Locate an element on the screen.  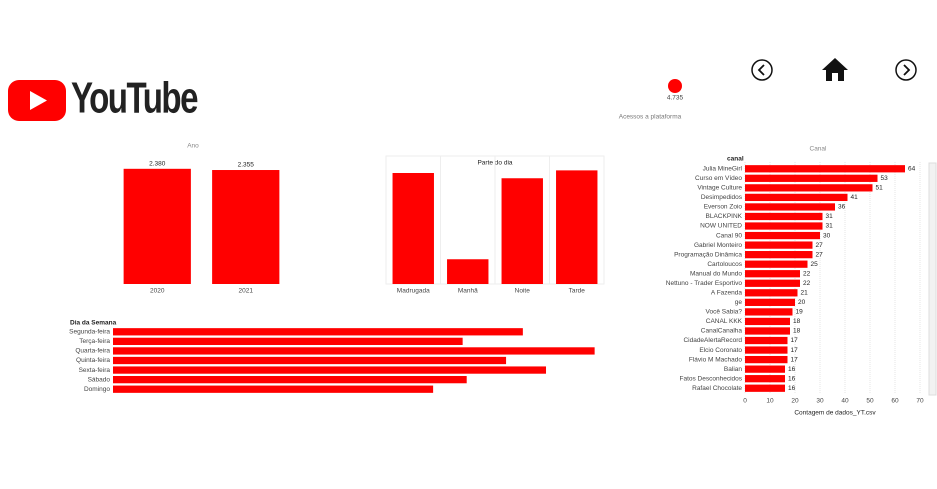
y-tick-label: Curso em Vídeo is located at coordinates (718, 178).